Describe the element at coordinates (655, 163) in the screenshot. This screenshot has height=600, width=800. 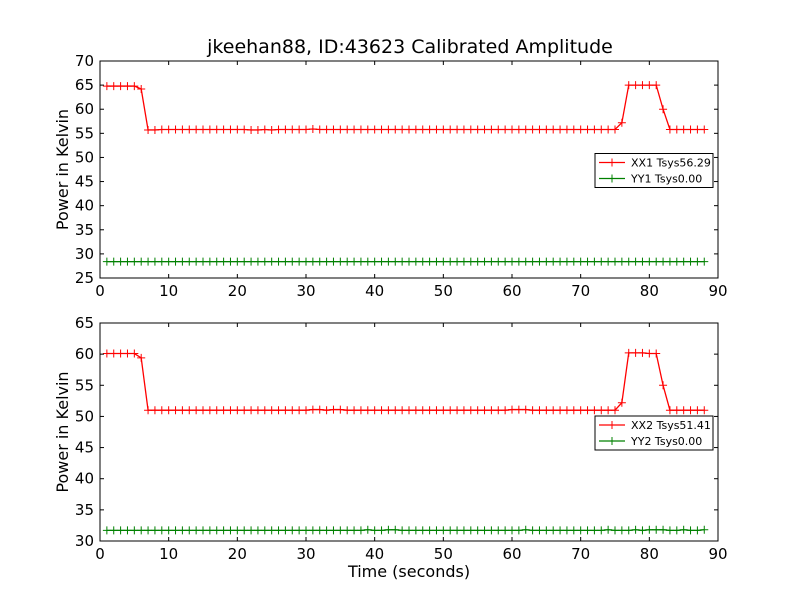
I see `legend-entry: XX1 Tsys56.29` at that location.